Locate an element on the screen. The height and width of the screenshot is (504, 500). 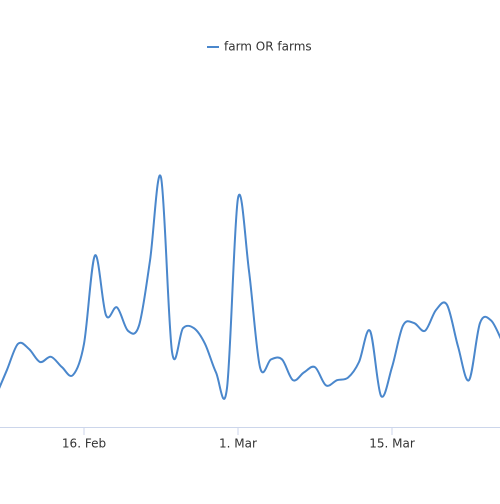
x-tick-label: 16. Feb is located at coordinates (84, 444).